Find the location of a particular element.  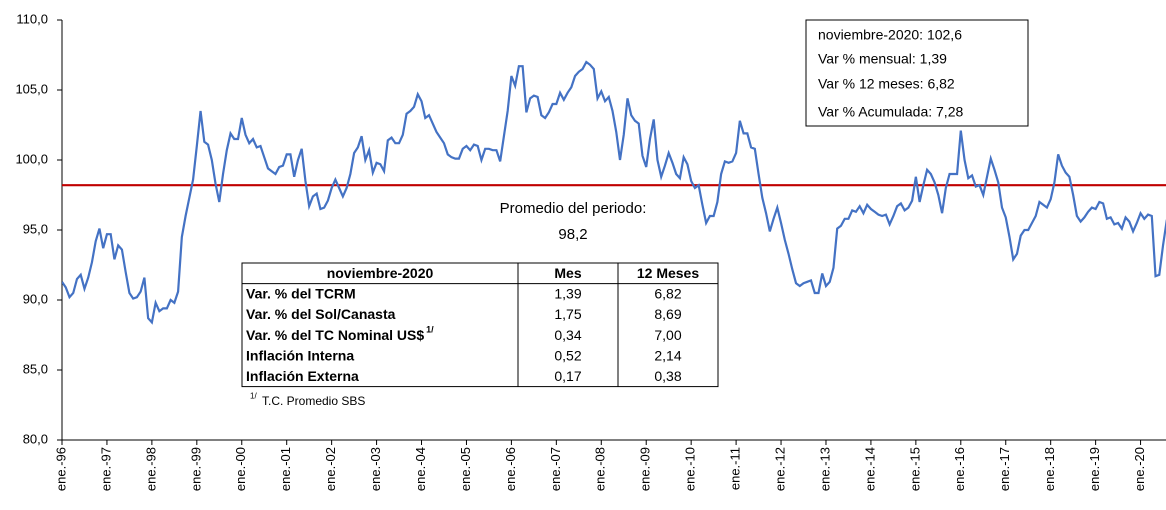

table-cell: 8,69 is located at coordinates (667, 314).